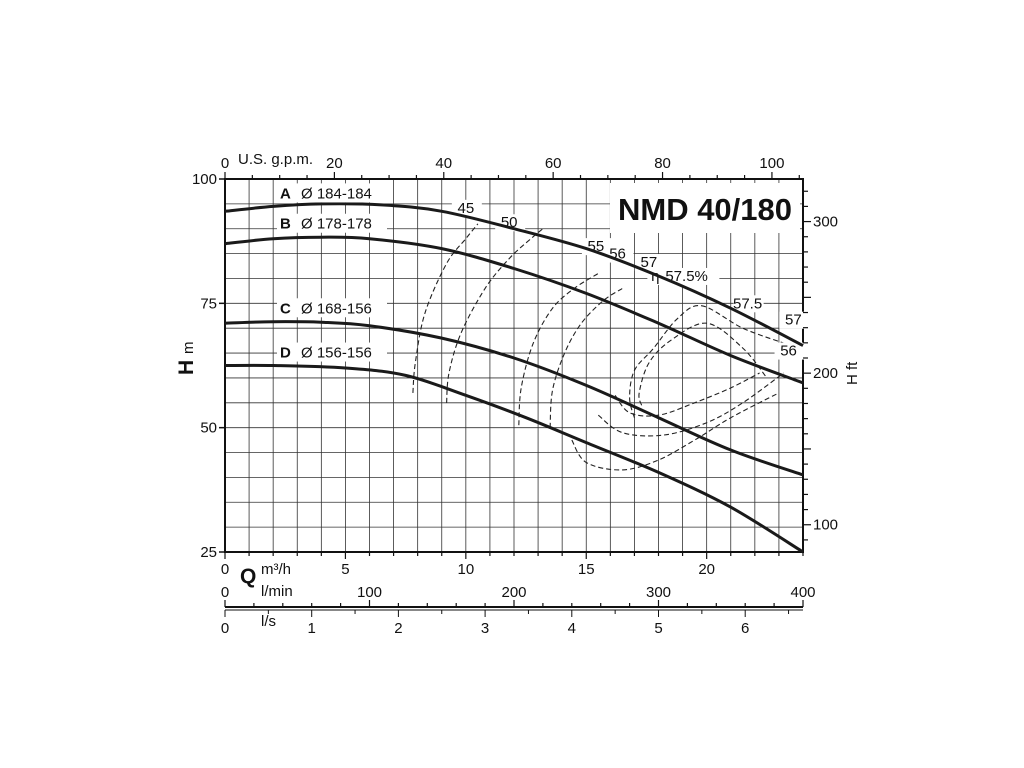  Describe the element at coordinates (825, 373) in the screenshot. I see `y-right-tick-label: 200` at that location.